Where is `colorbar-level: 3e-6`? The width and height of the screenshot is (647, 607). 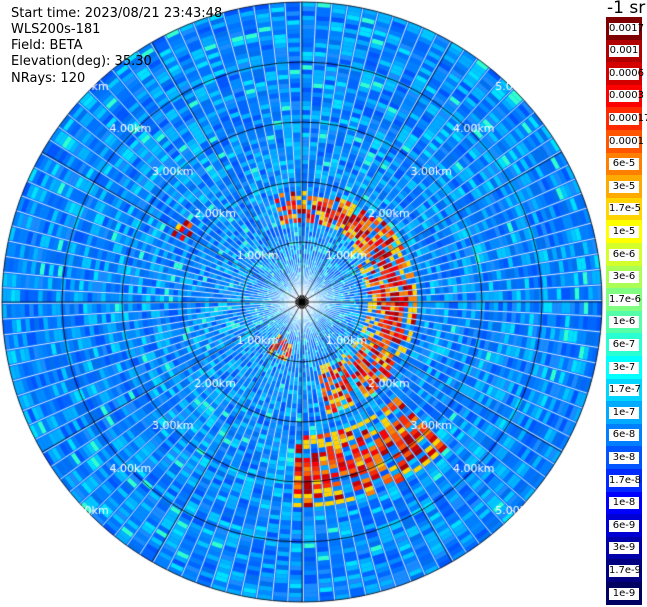 colorbar-level: 3e-6 is located at coordinates (624, 277).